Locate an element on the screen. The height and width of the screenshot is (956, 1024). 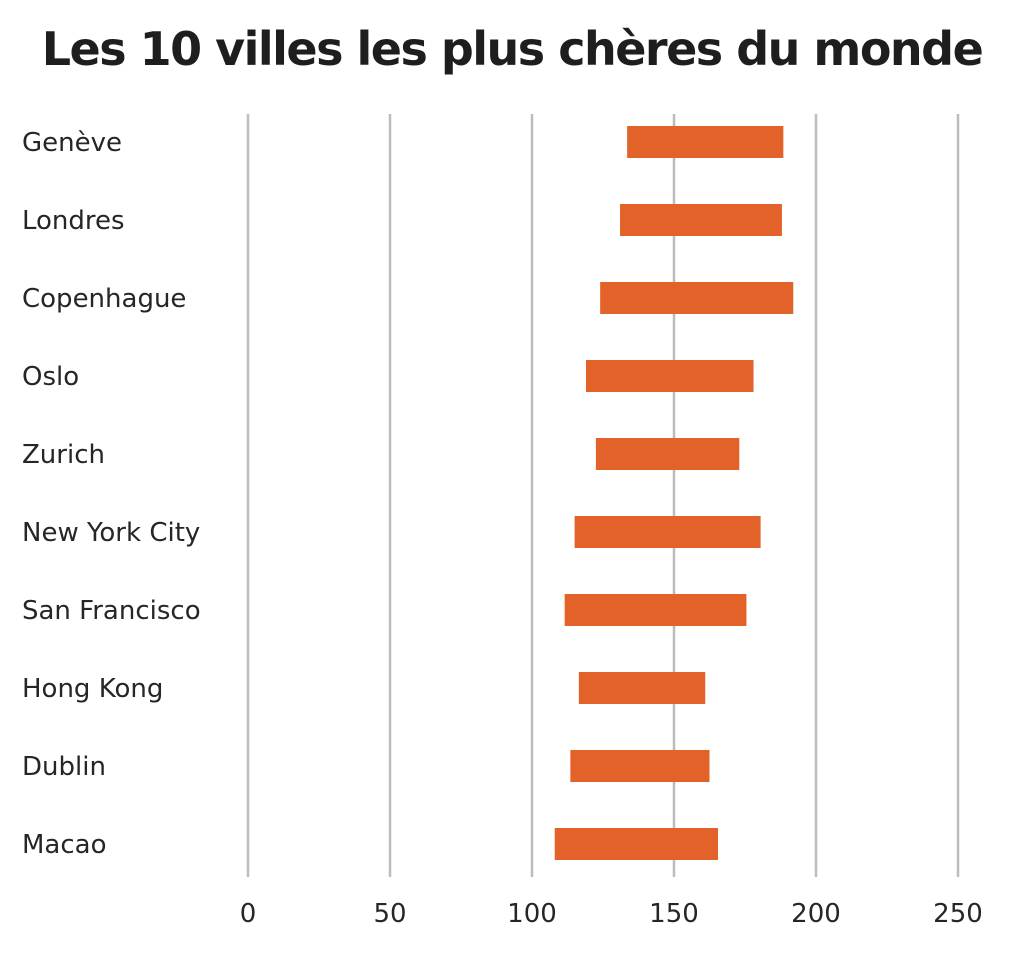
x-tick-label: 100 is located at coordinates (532, 914).